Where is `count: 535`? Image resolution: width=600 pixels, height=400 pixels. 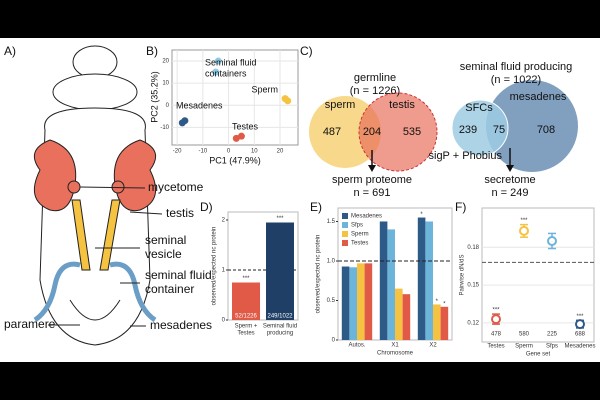
count: 535 is located at coordinates (412, 132).